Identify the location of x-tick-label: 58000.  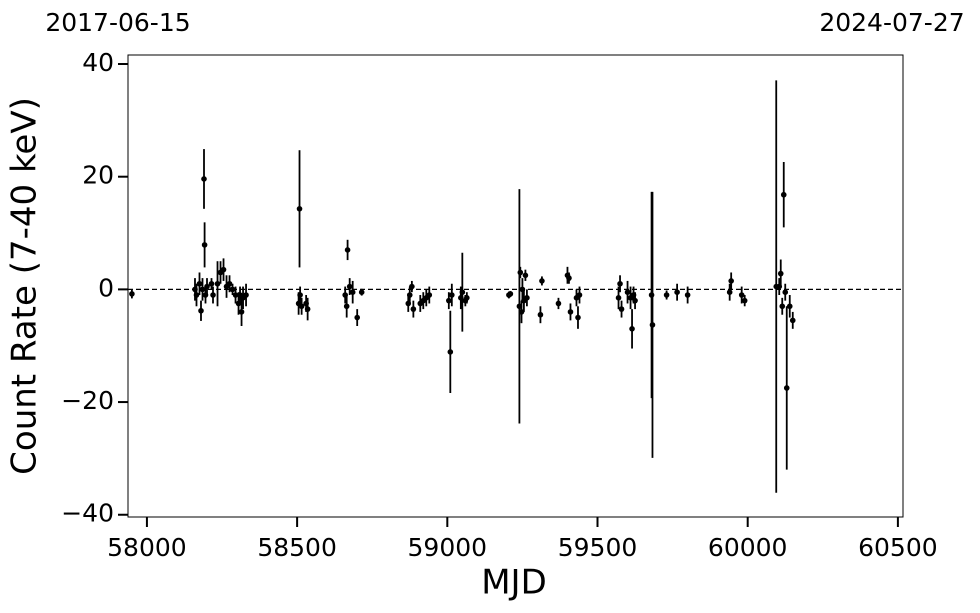
(147, 547).